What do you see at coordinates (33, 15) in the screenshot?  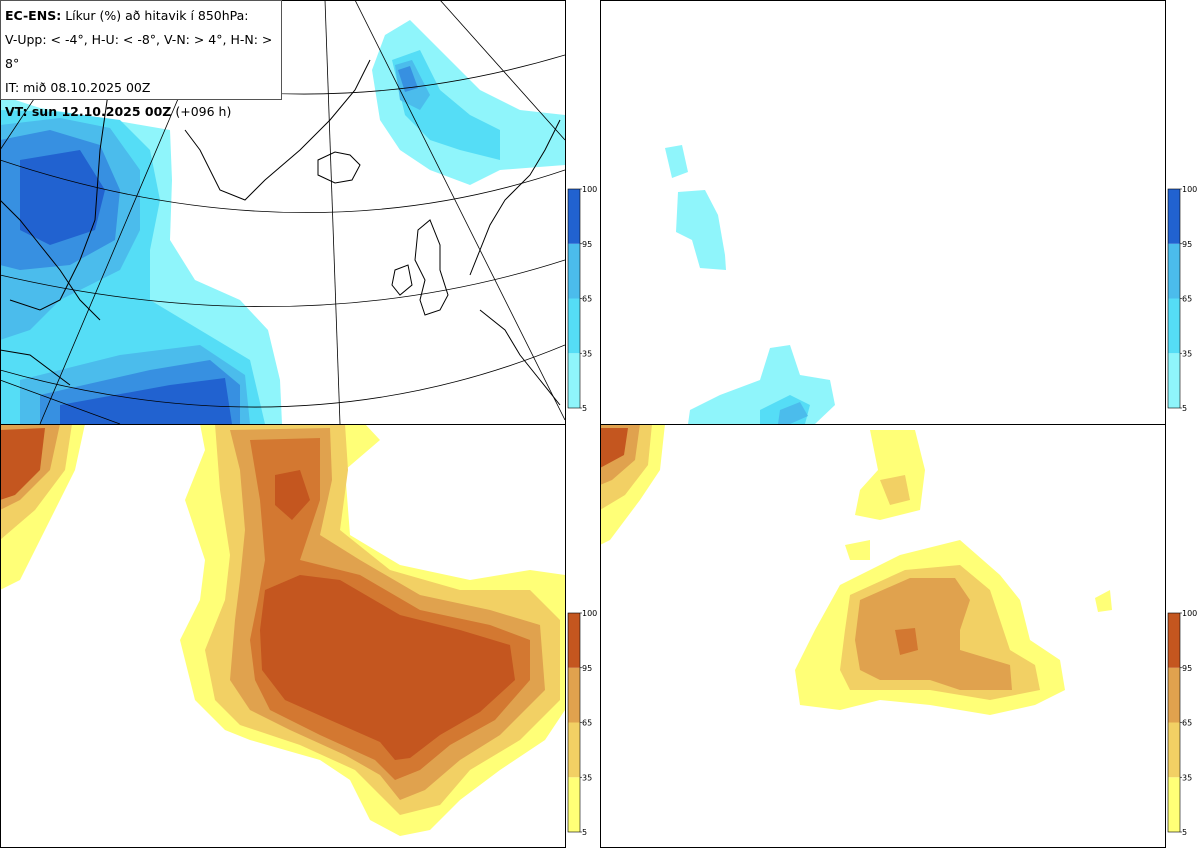 I see `model-label: EC-ENS:` at bounding box center [33, 15].